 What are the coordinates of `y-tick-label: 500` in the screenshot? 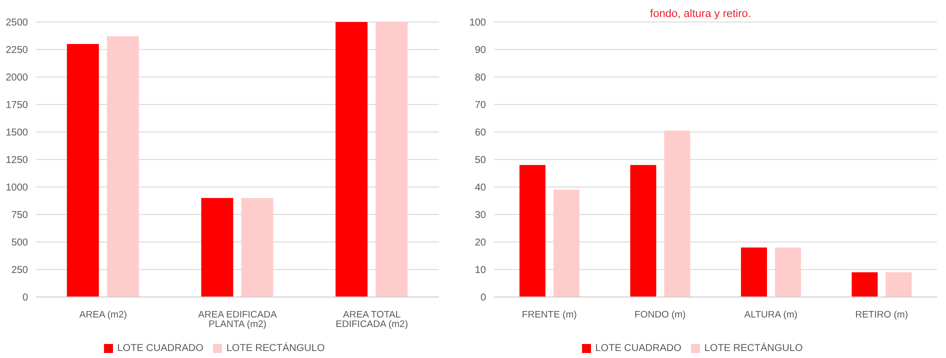 It's located at (19, 243).